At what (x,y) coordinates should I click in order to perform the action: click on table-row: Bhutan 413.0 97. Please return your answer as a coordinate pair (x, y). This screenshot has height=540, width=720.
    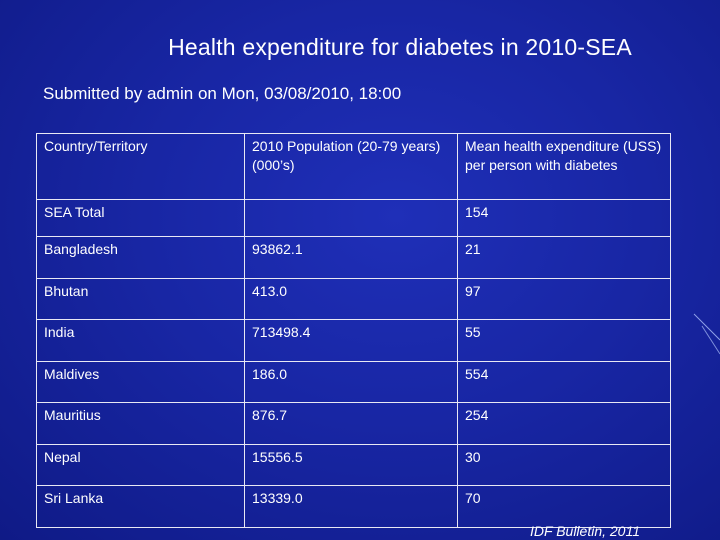
    Looking at the image, I should click on (353, 298).